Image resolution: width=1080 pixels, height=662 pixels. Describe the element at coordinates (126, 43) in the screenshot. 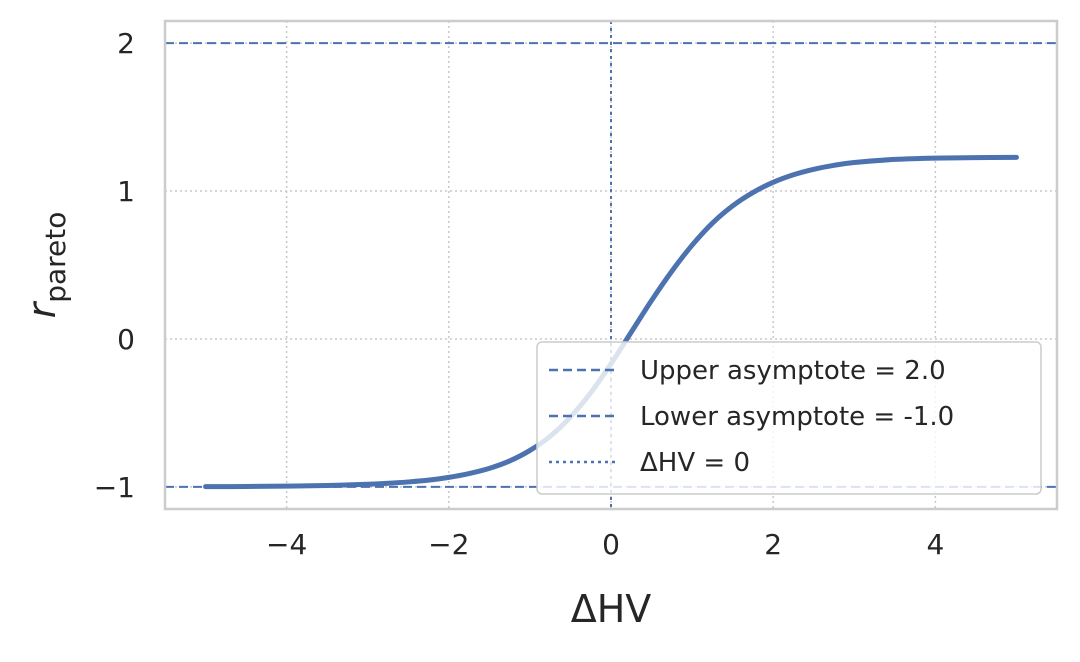

I see `y-tick-label: 2` at that location.